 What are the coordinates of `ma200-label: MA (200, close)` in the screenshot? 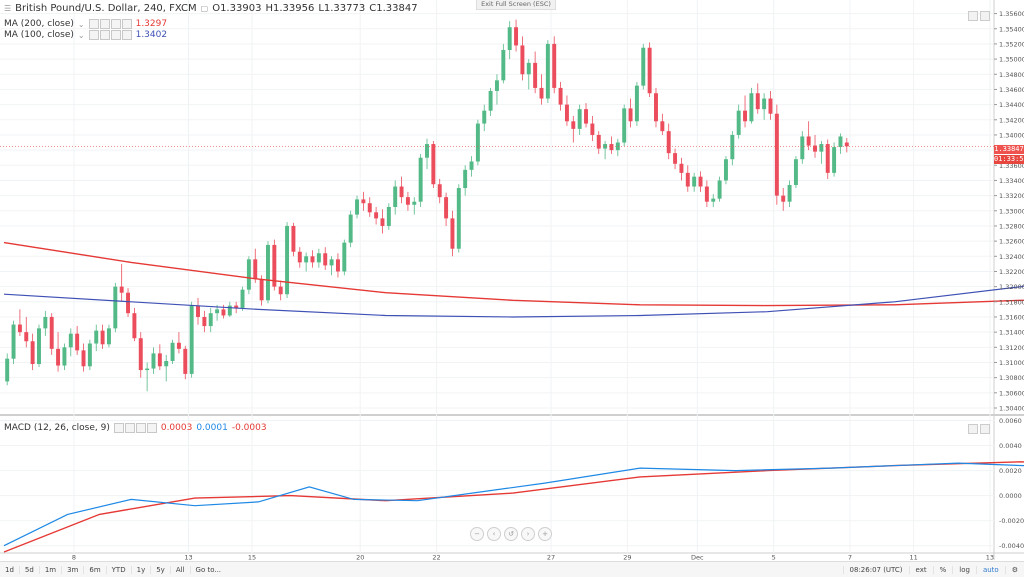 It's located at (39, 24).